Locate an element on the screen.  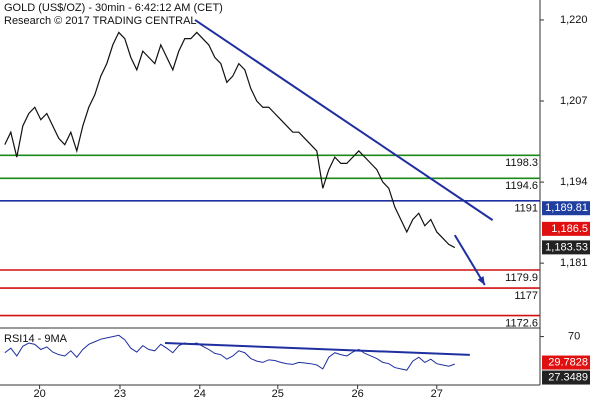
y-tick-label: 1,194 is located at coordinates (574, 182).